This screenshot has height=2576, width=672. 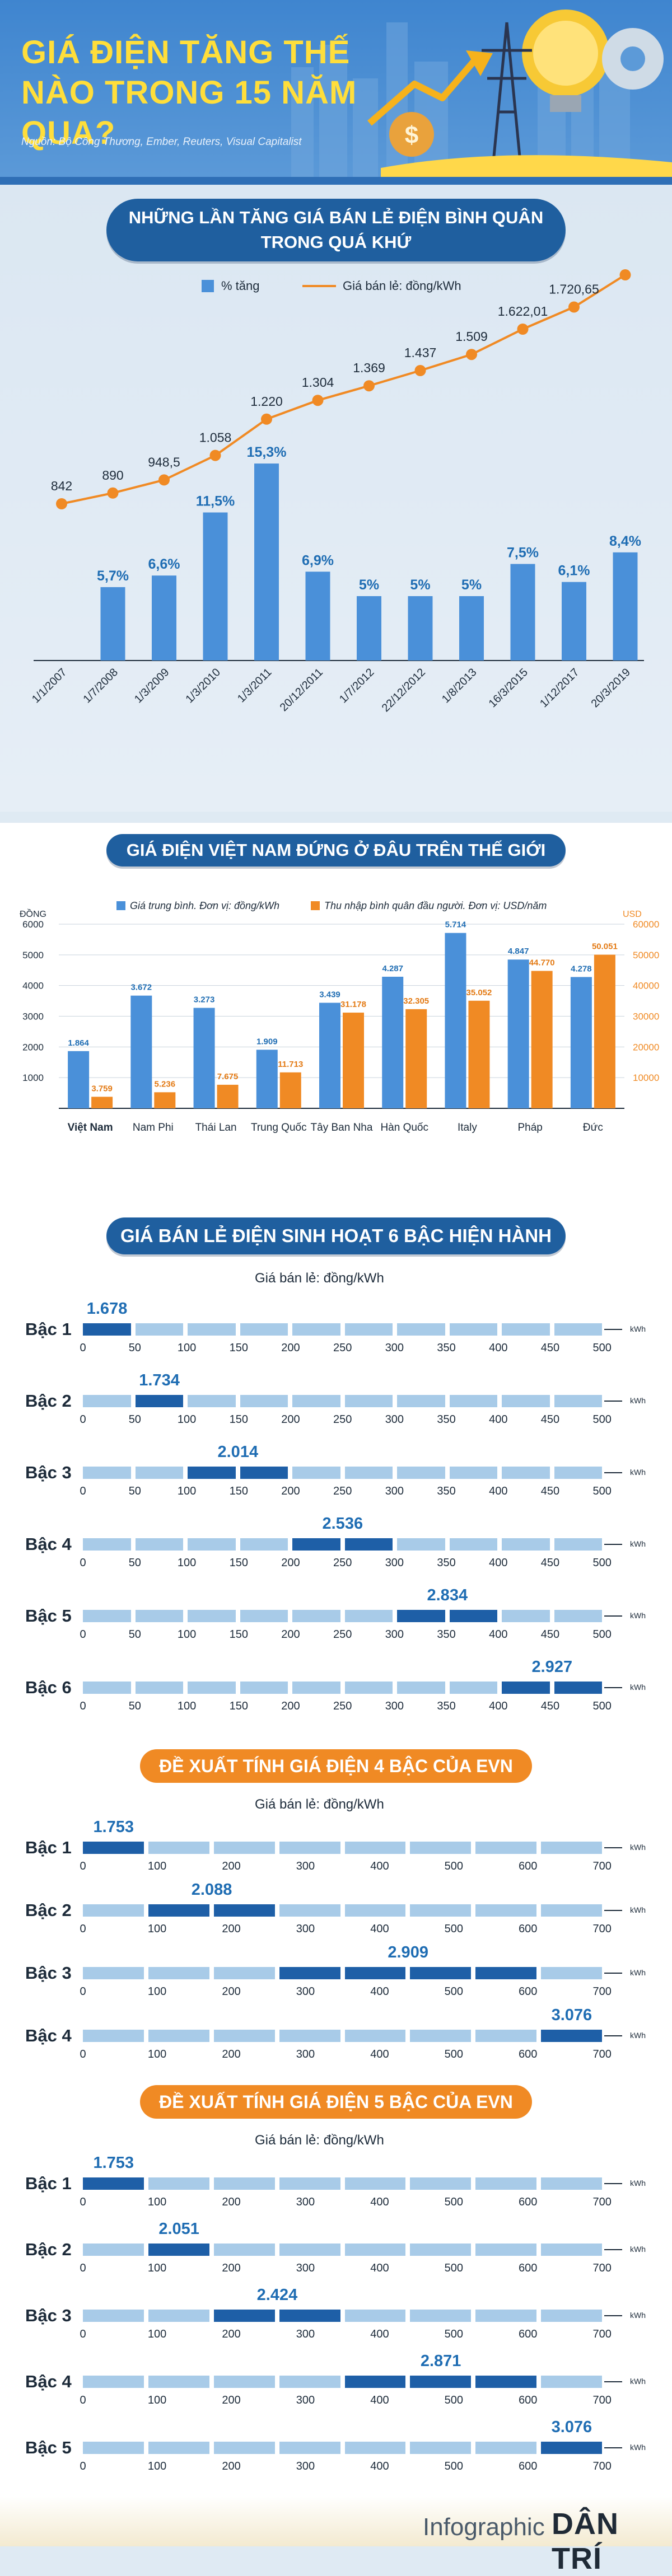 I want to click on left-tick-label: 4000, so click(x=33, y=986).